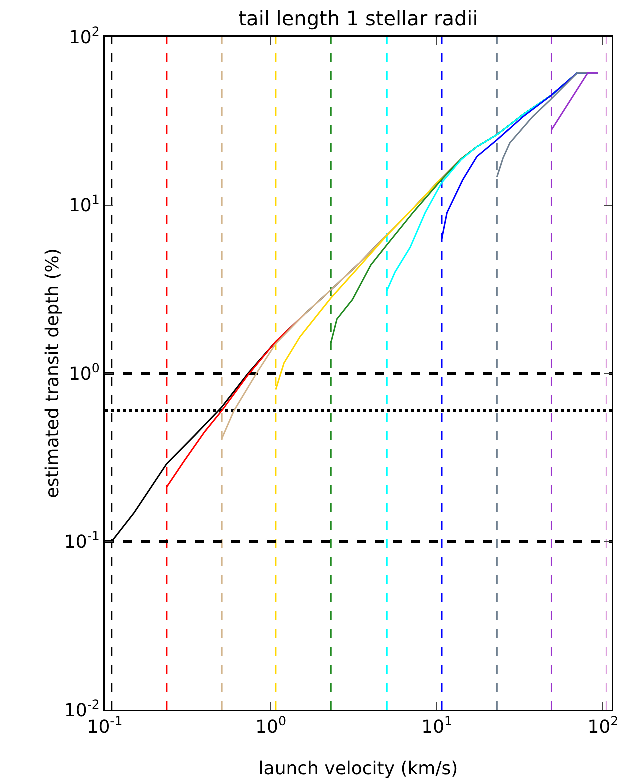  Describe the element at coordinates (84, 204) in the screenshot. I see `y-tick-label: 10$^{1}$` at that location.